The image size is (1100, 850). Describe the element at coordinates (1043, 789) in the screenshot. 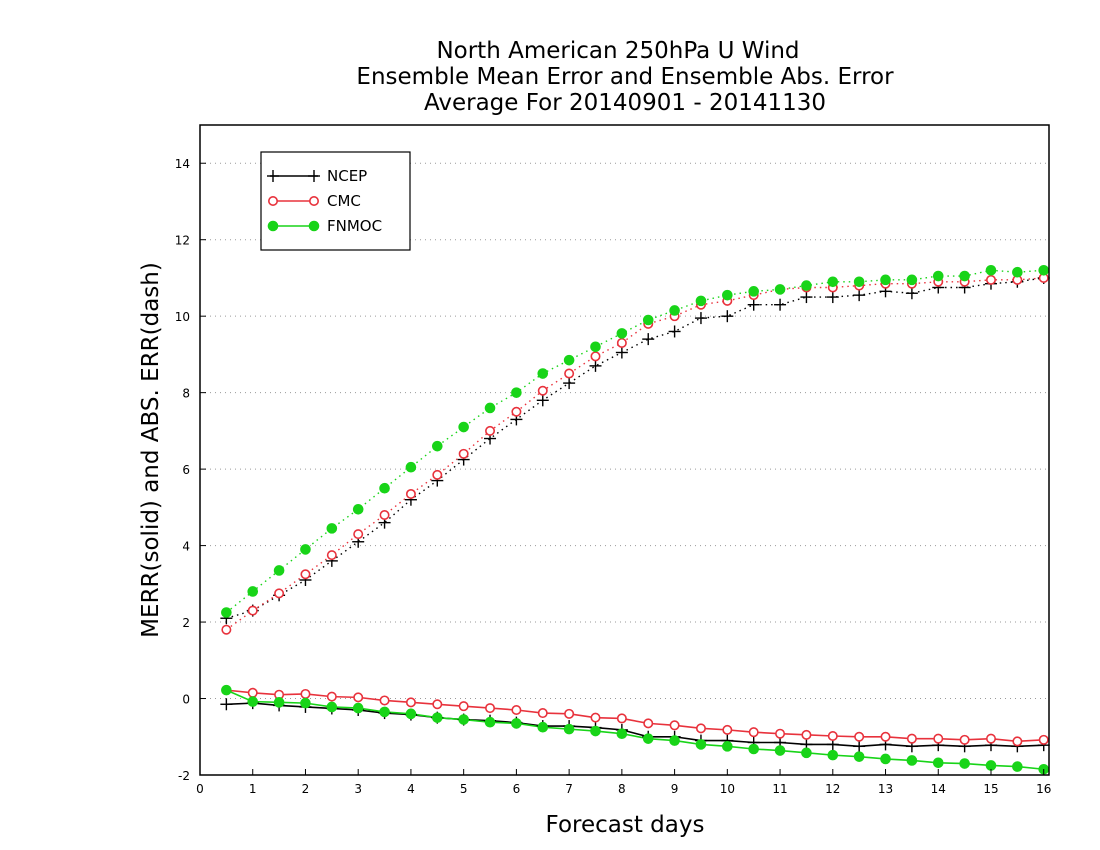

I see `x-tick-label: 16` at that location.